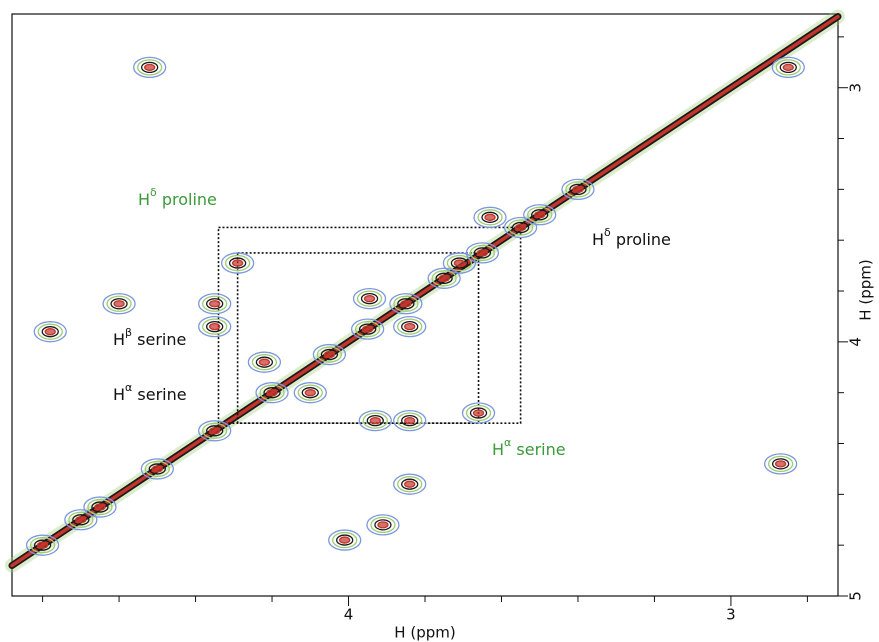 Image resolution: width=879 pixels, height=642 pixels. I want to click on annotation: Hα serine, so click(529, 447).